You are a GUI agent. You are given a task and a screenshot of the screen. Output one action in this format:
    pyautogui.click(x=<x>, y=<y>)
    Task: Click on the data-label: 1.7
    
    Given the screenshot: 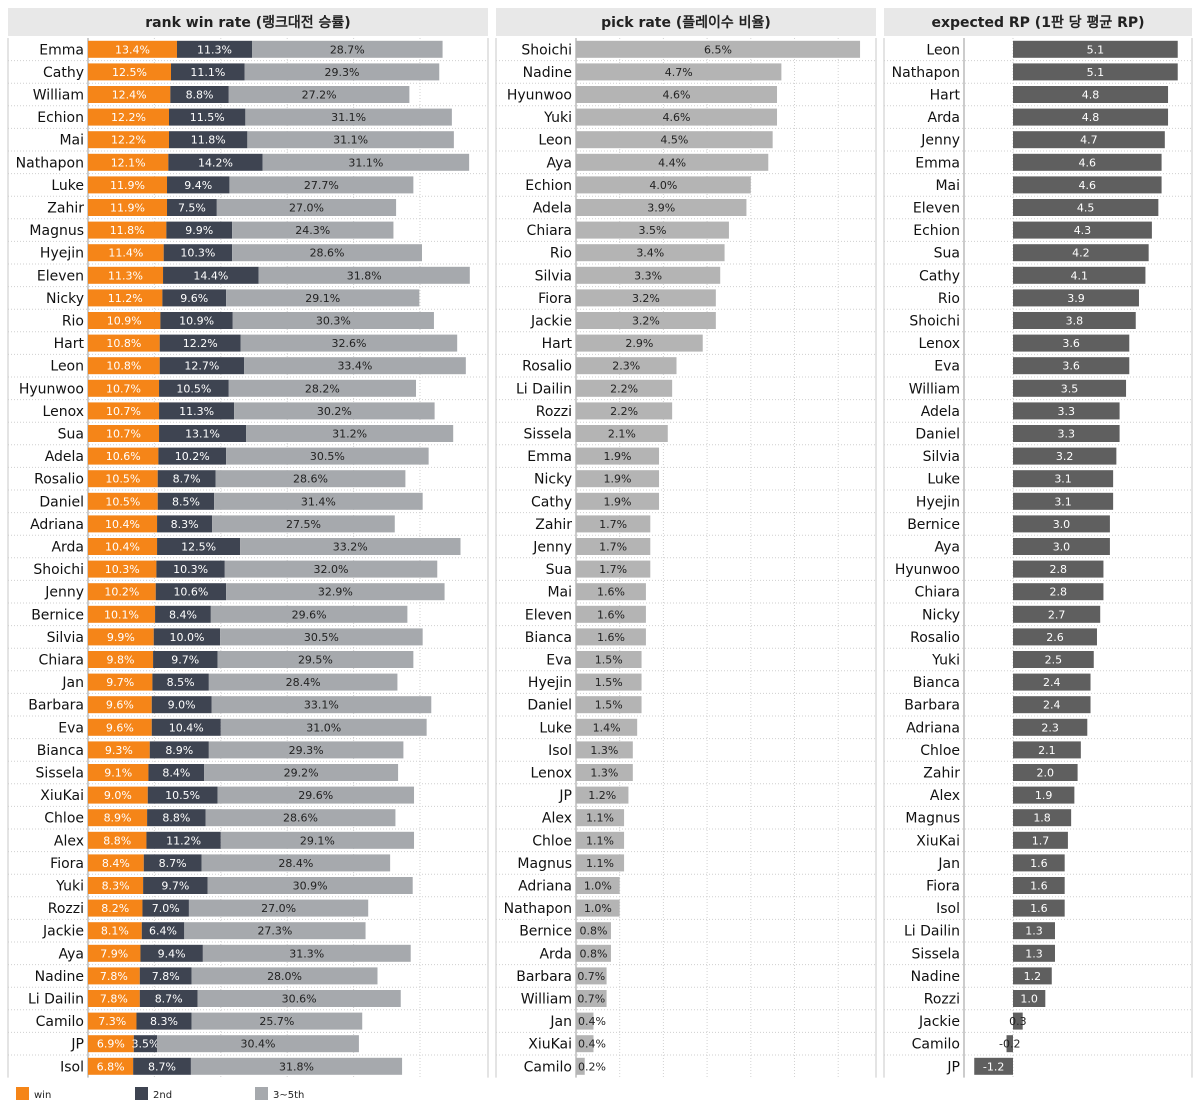 What is the action you would take?
    pyautogui.click(x=1041, y=840)
    